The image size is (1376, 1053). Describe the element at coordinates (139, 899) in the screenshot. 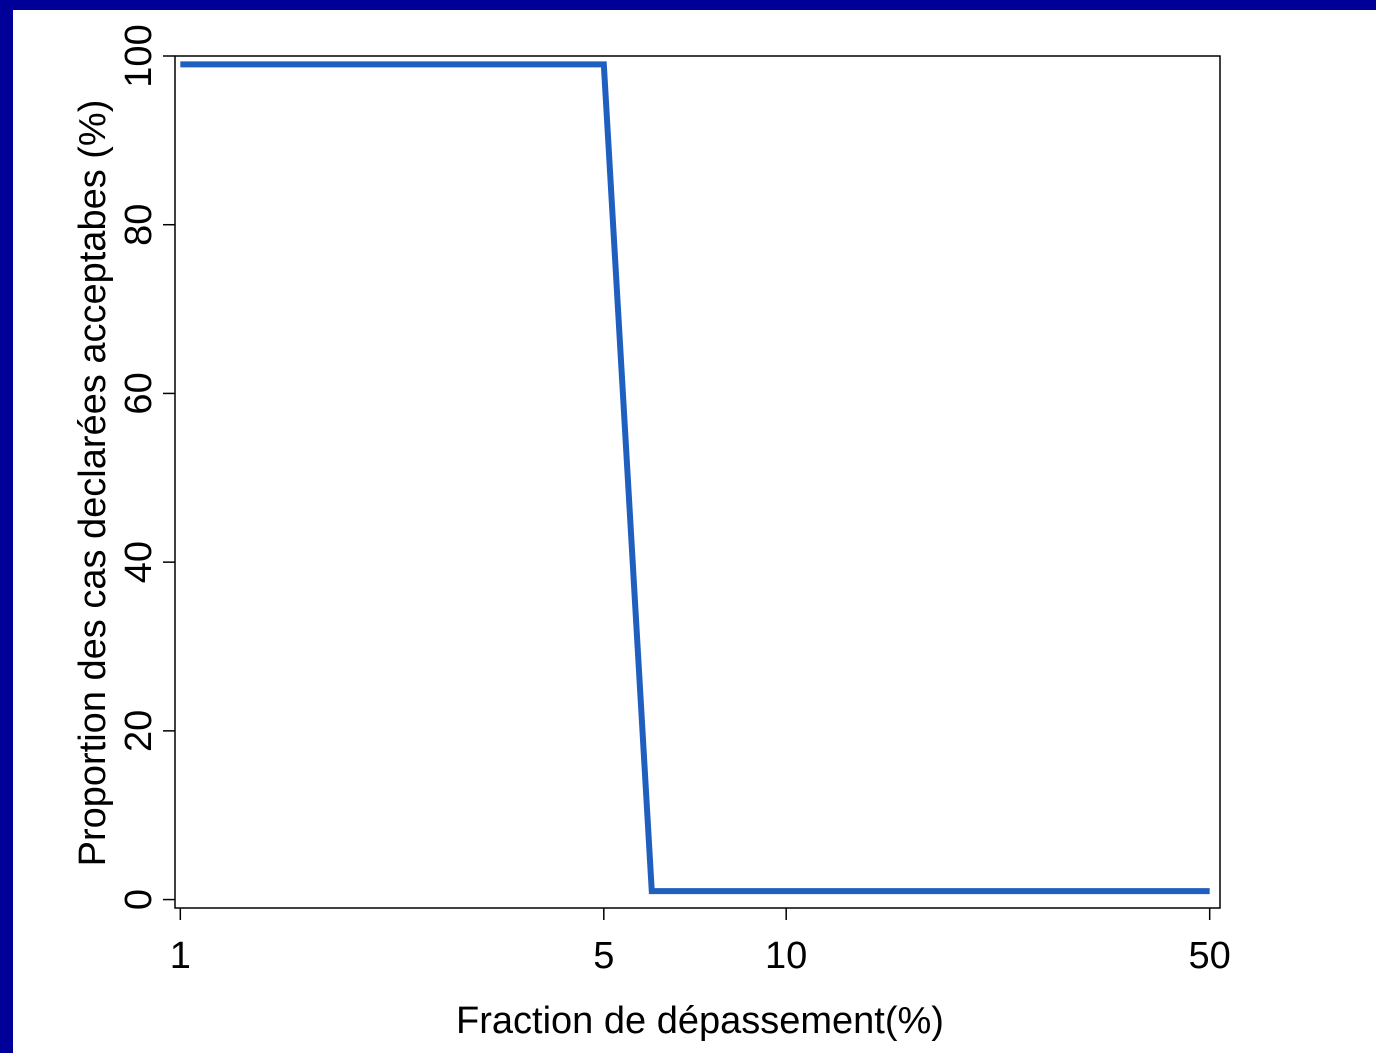

I see `y-tick-label: 0` at that location.